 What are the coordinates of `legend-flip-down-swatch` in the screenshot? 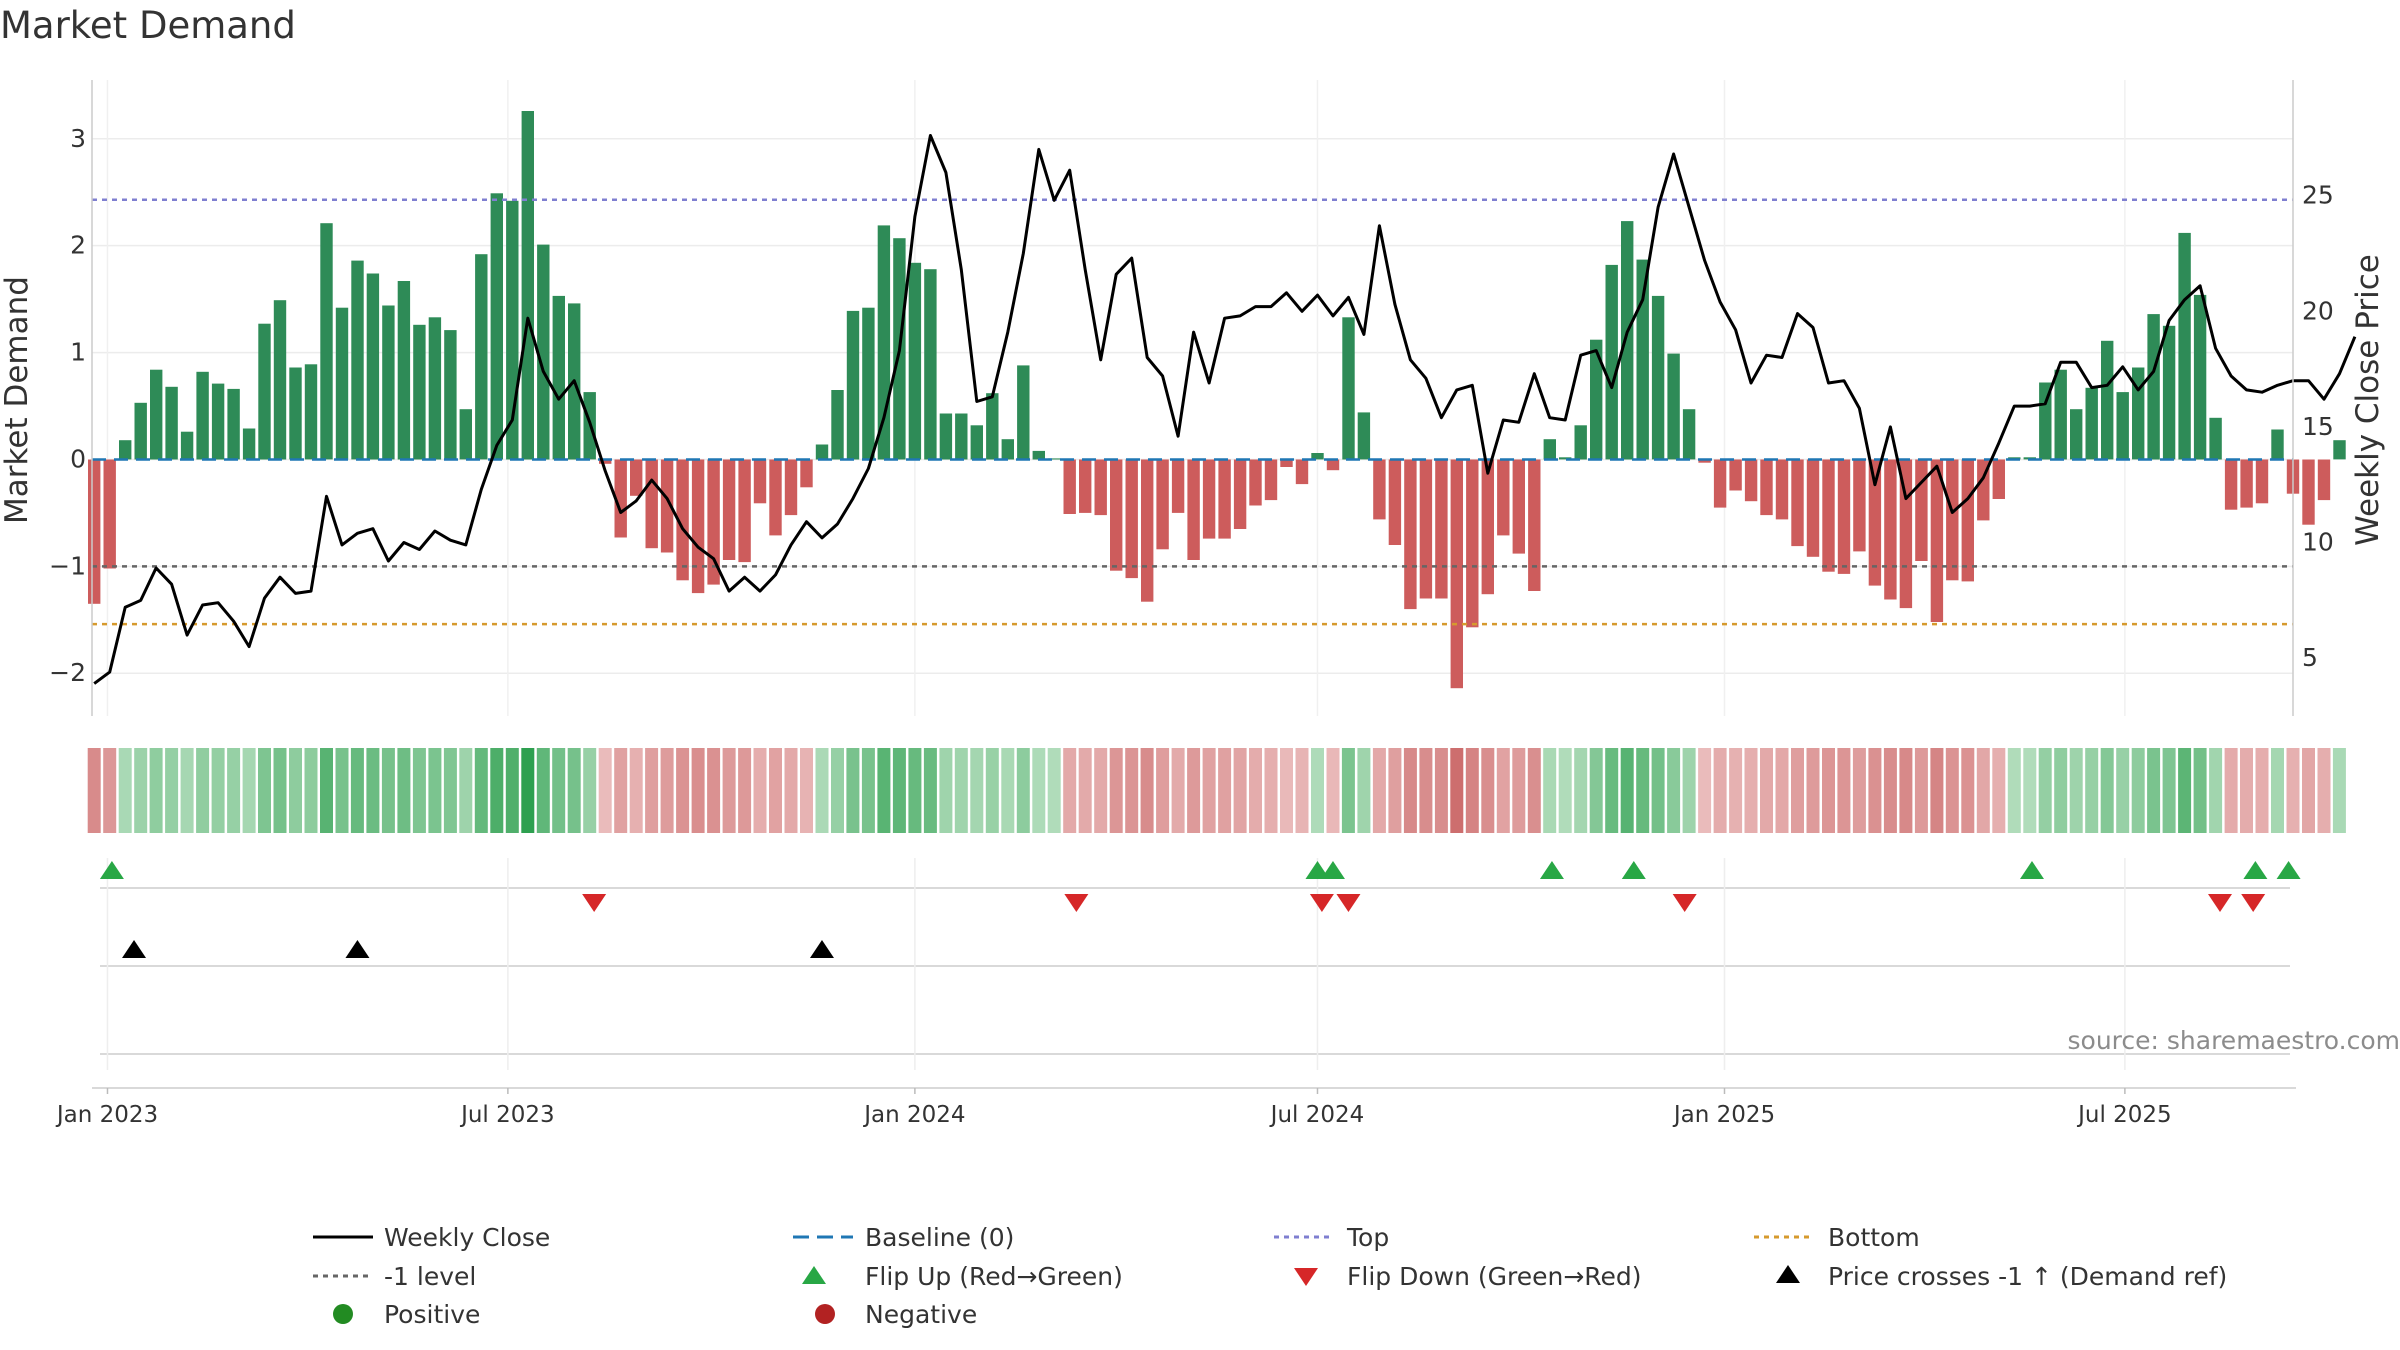 It's located at (1306, 1277).